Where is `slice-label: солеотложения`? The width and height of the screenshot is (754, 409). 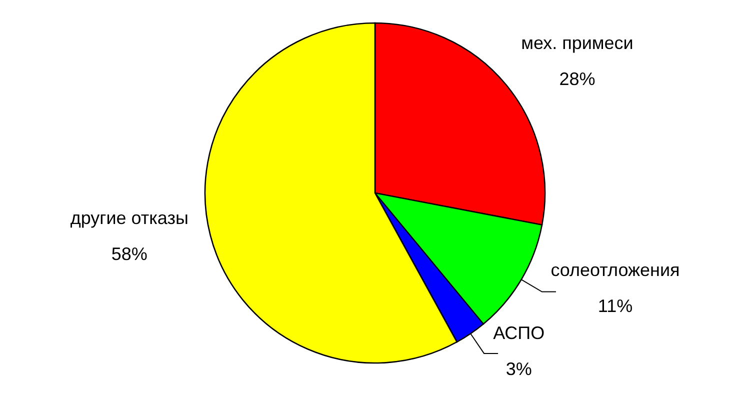
slice-label: солеотложения is located at coordinates (615, 270).